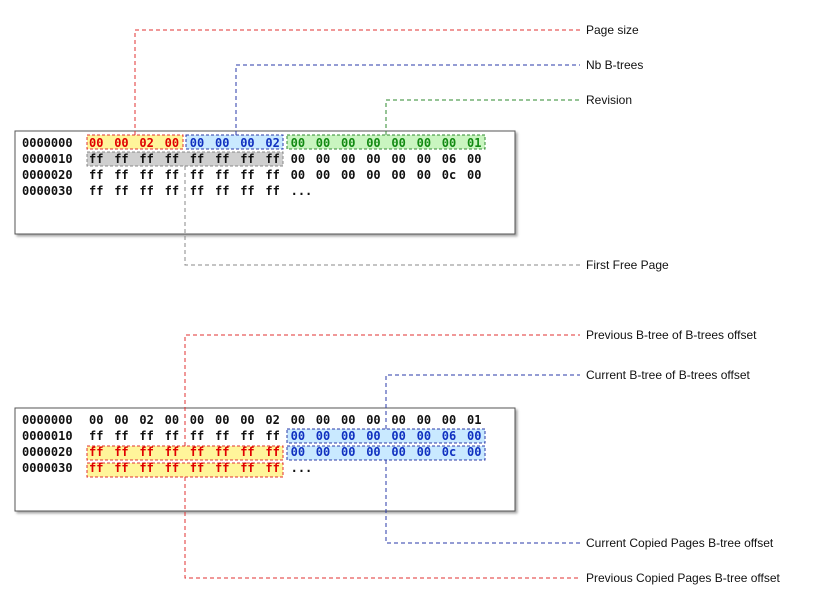 Image resolution: width=813 pixels, height=609 pixels. I want to click on row-offset: 0000020, so click(47, 452).